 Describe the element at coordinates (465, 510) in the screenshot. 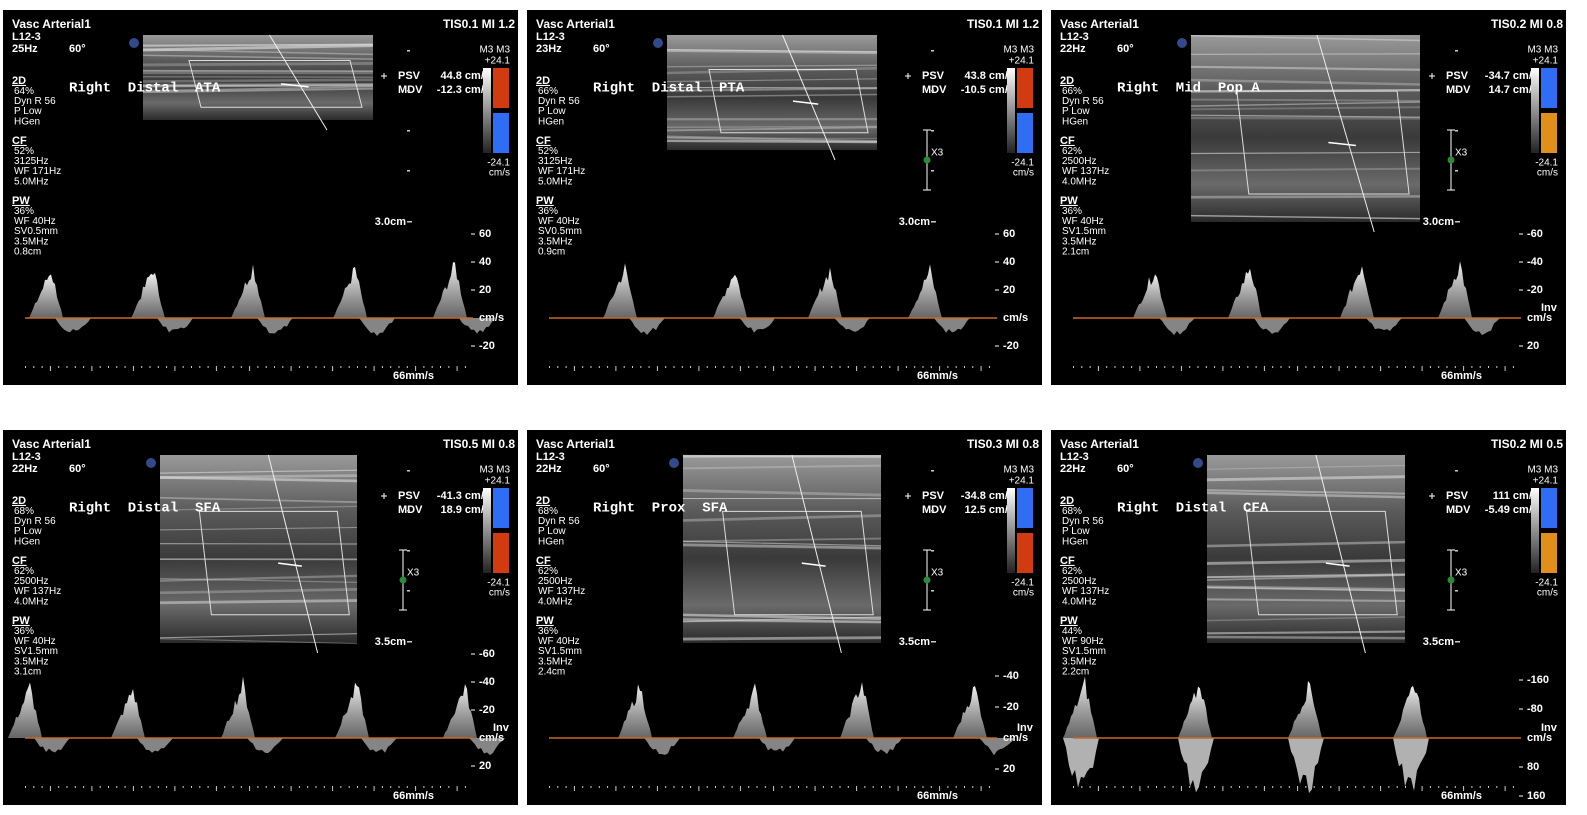

I see `mdv-value: 18.9 cm/s` at that location.